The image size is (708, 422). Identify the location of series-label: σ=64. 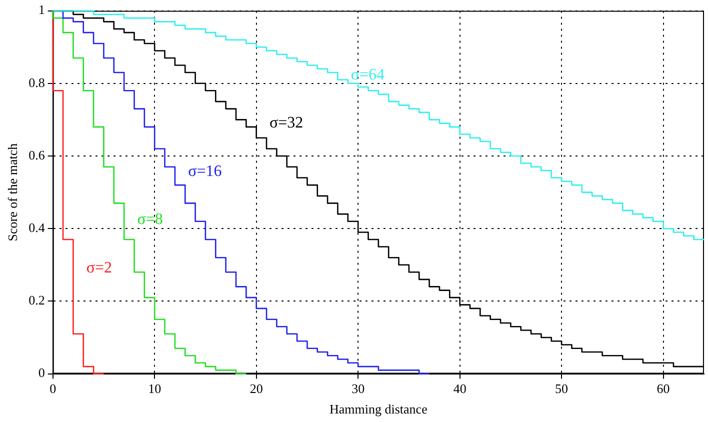
(367, 75).